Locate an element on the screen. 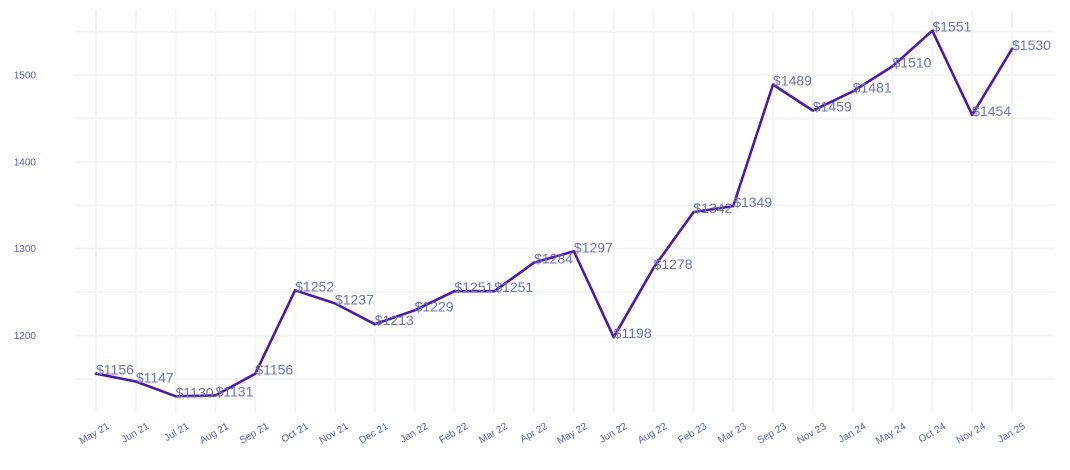  data-label: $1459 is located at coordinates (832, 107).